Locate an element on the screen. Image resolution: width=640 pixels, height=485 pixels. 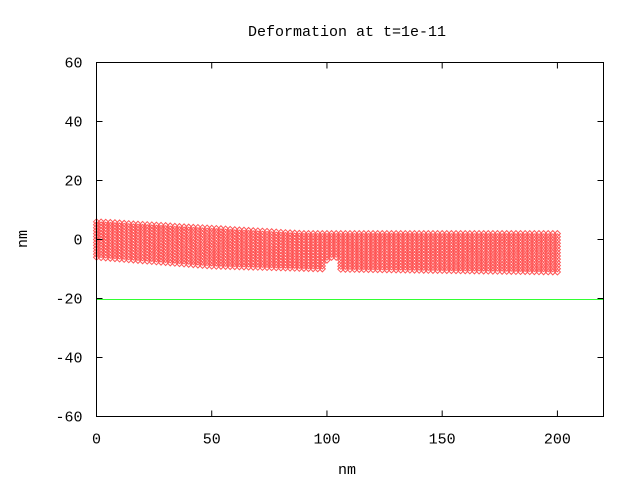
x-tick-label: 150 is located at coordinates (442, 440).